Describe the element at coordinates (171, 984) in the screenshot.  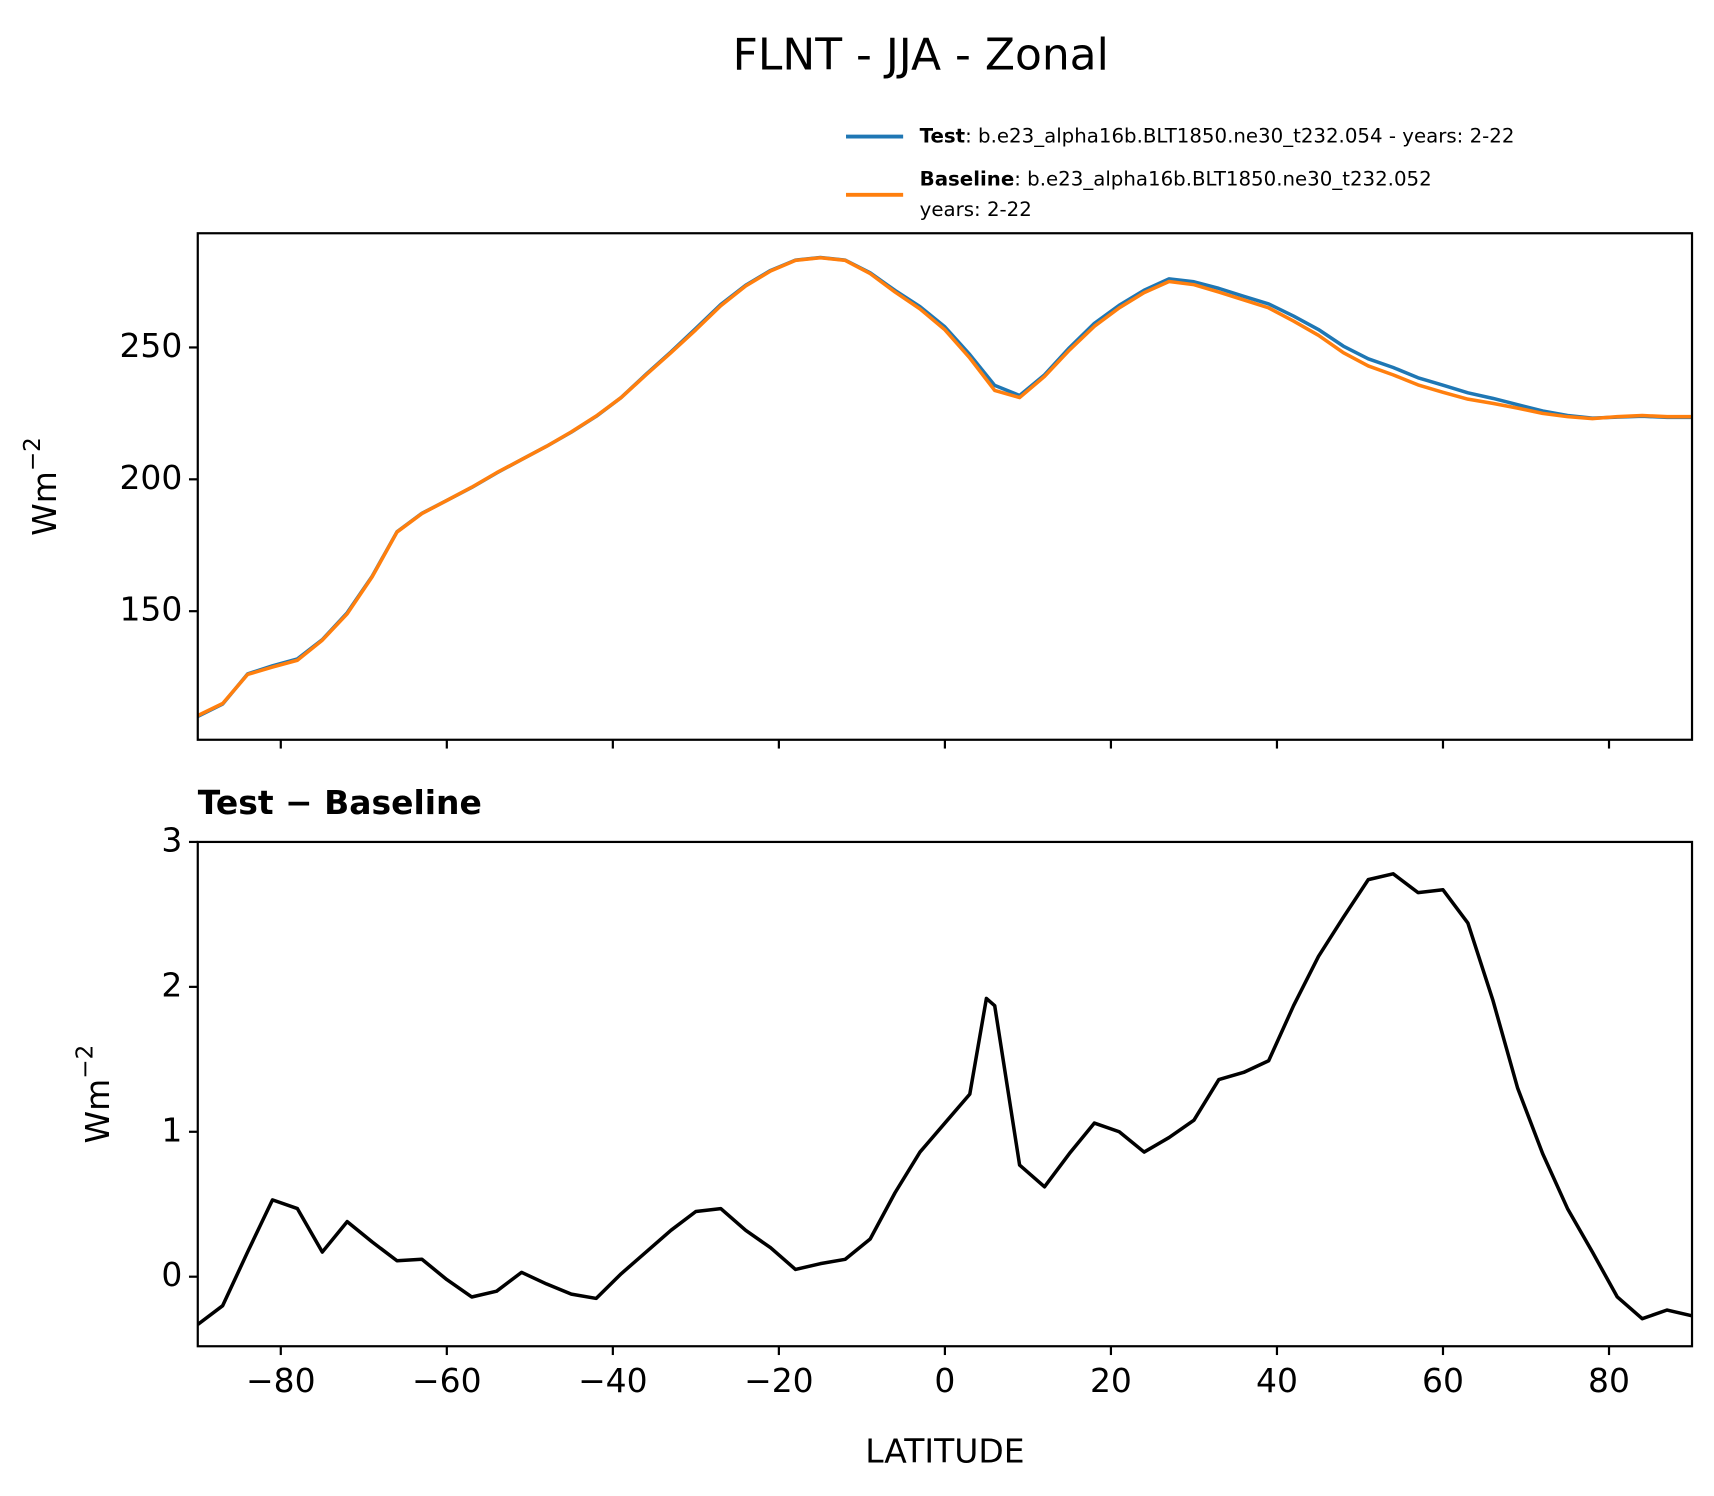
I see `y-tick-label: 2` at that location.